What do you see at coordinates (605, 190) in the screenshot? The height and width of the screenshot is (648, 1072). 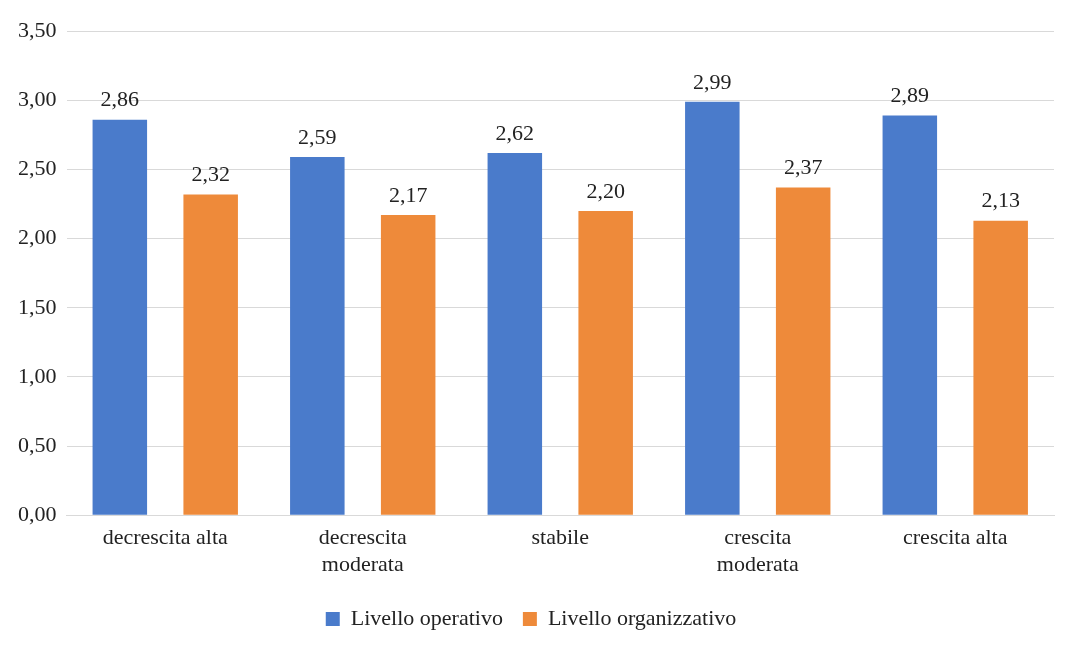 I see `data-label: 2,20` at bounding box center [605, 190].